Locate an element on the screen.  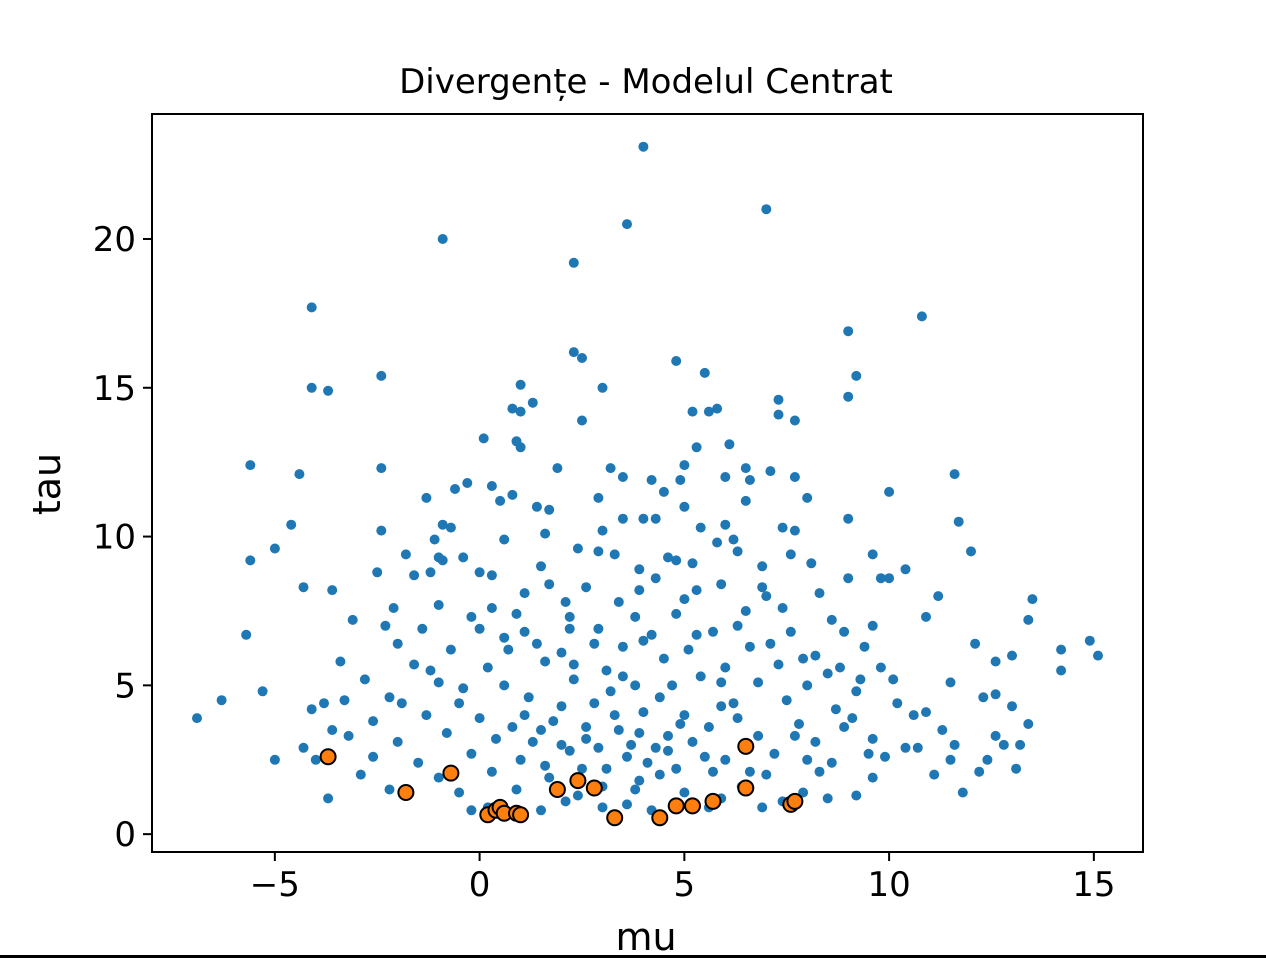
y-tick-label: 0 is located at coordinates (125, 835).